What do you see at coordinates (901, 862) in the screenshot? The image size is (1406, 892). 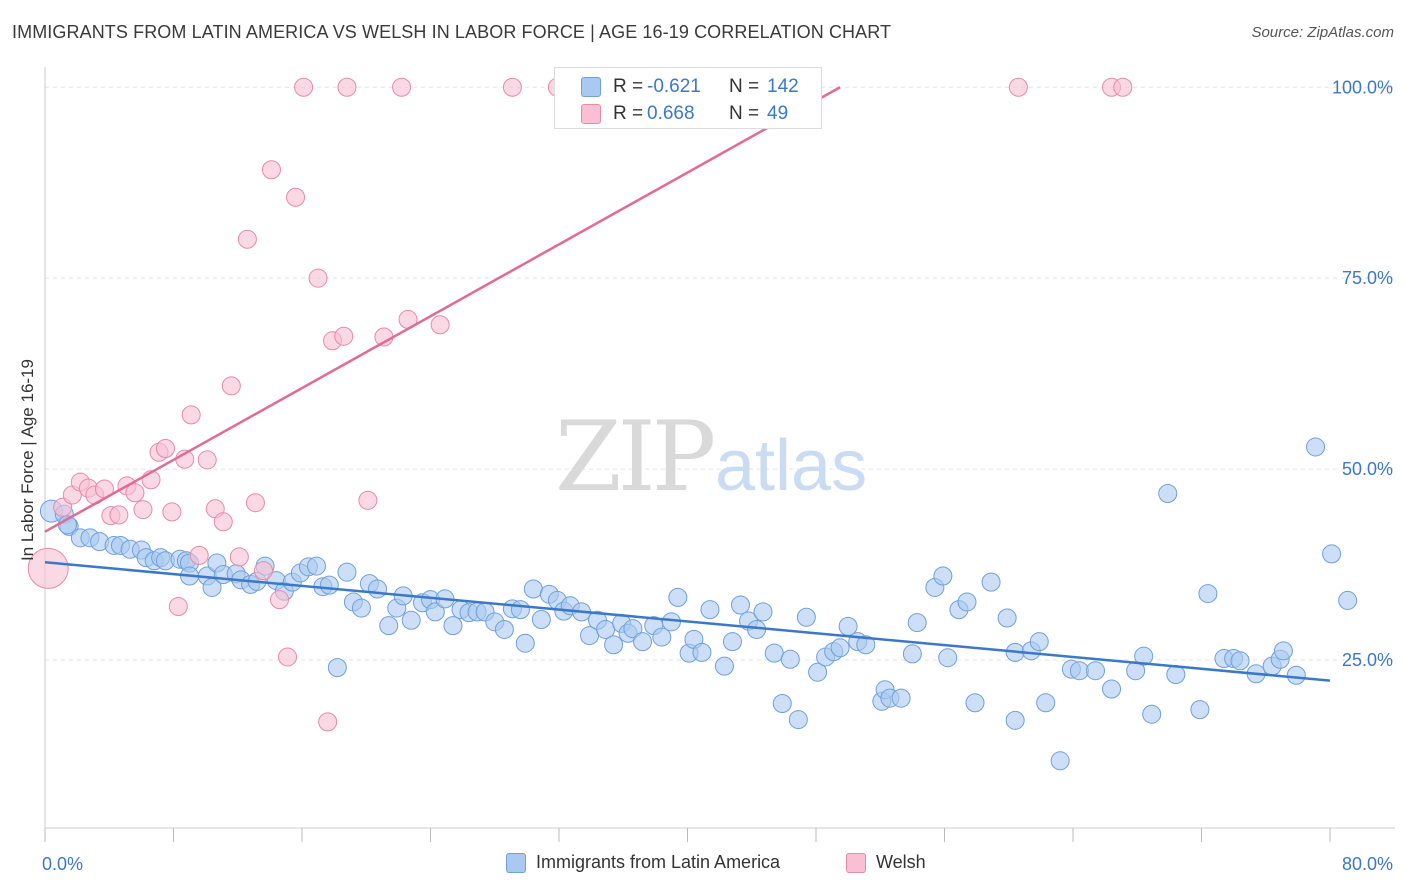 I see `legend-label: Welsh` at bounding box center [901, 862].